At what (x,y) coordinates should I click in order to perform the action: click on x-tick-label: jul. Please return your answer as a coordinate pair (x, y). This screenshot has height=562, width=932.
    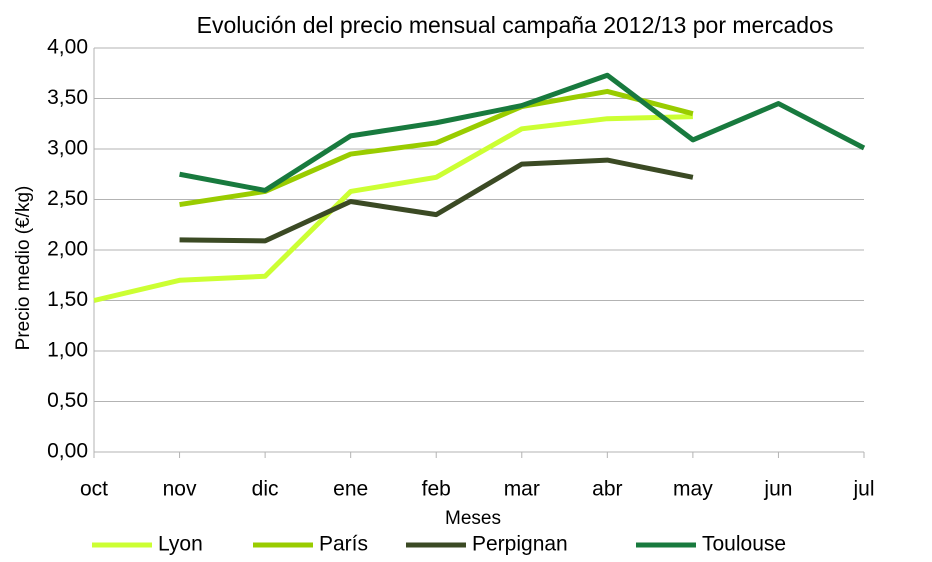
    Looking at the image, I should click on (863, 489).